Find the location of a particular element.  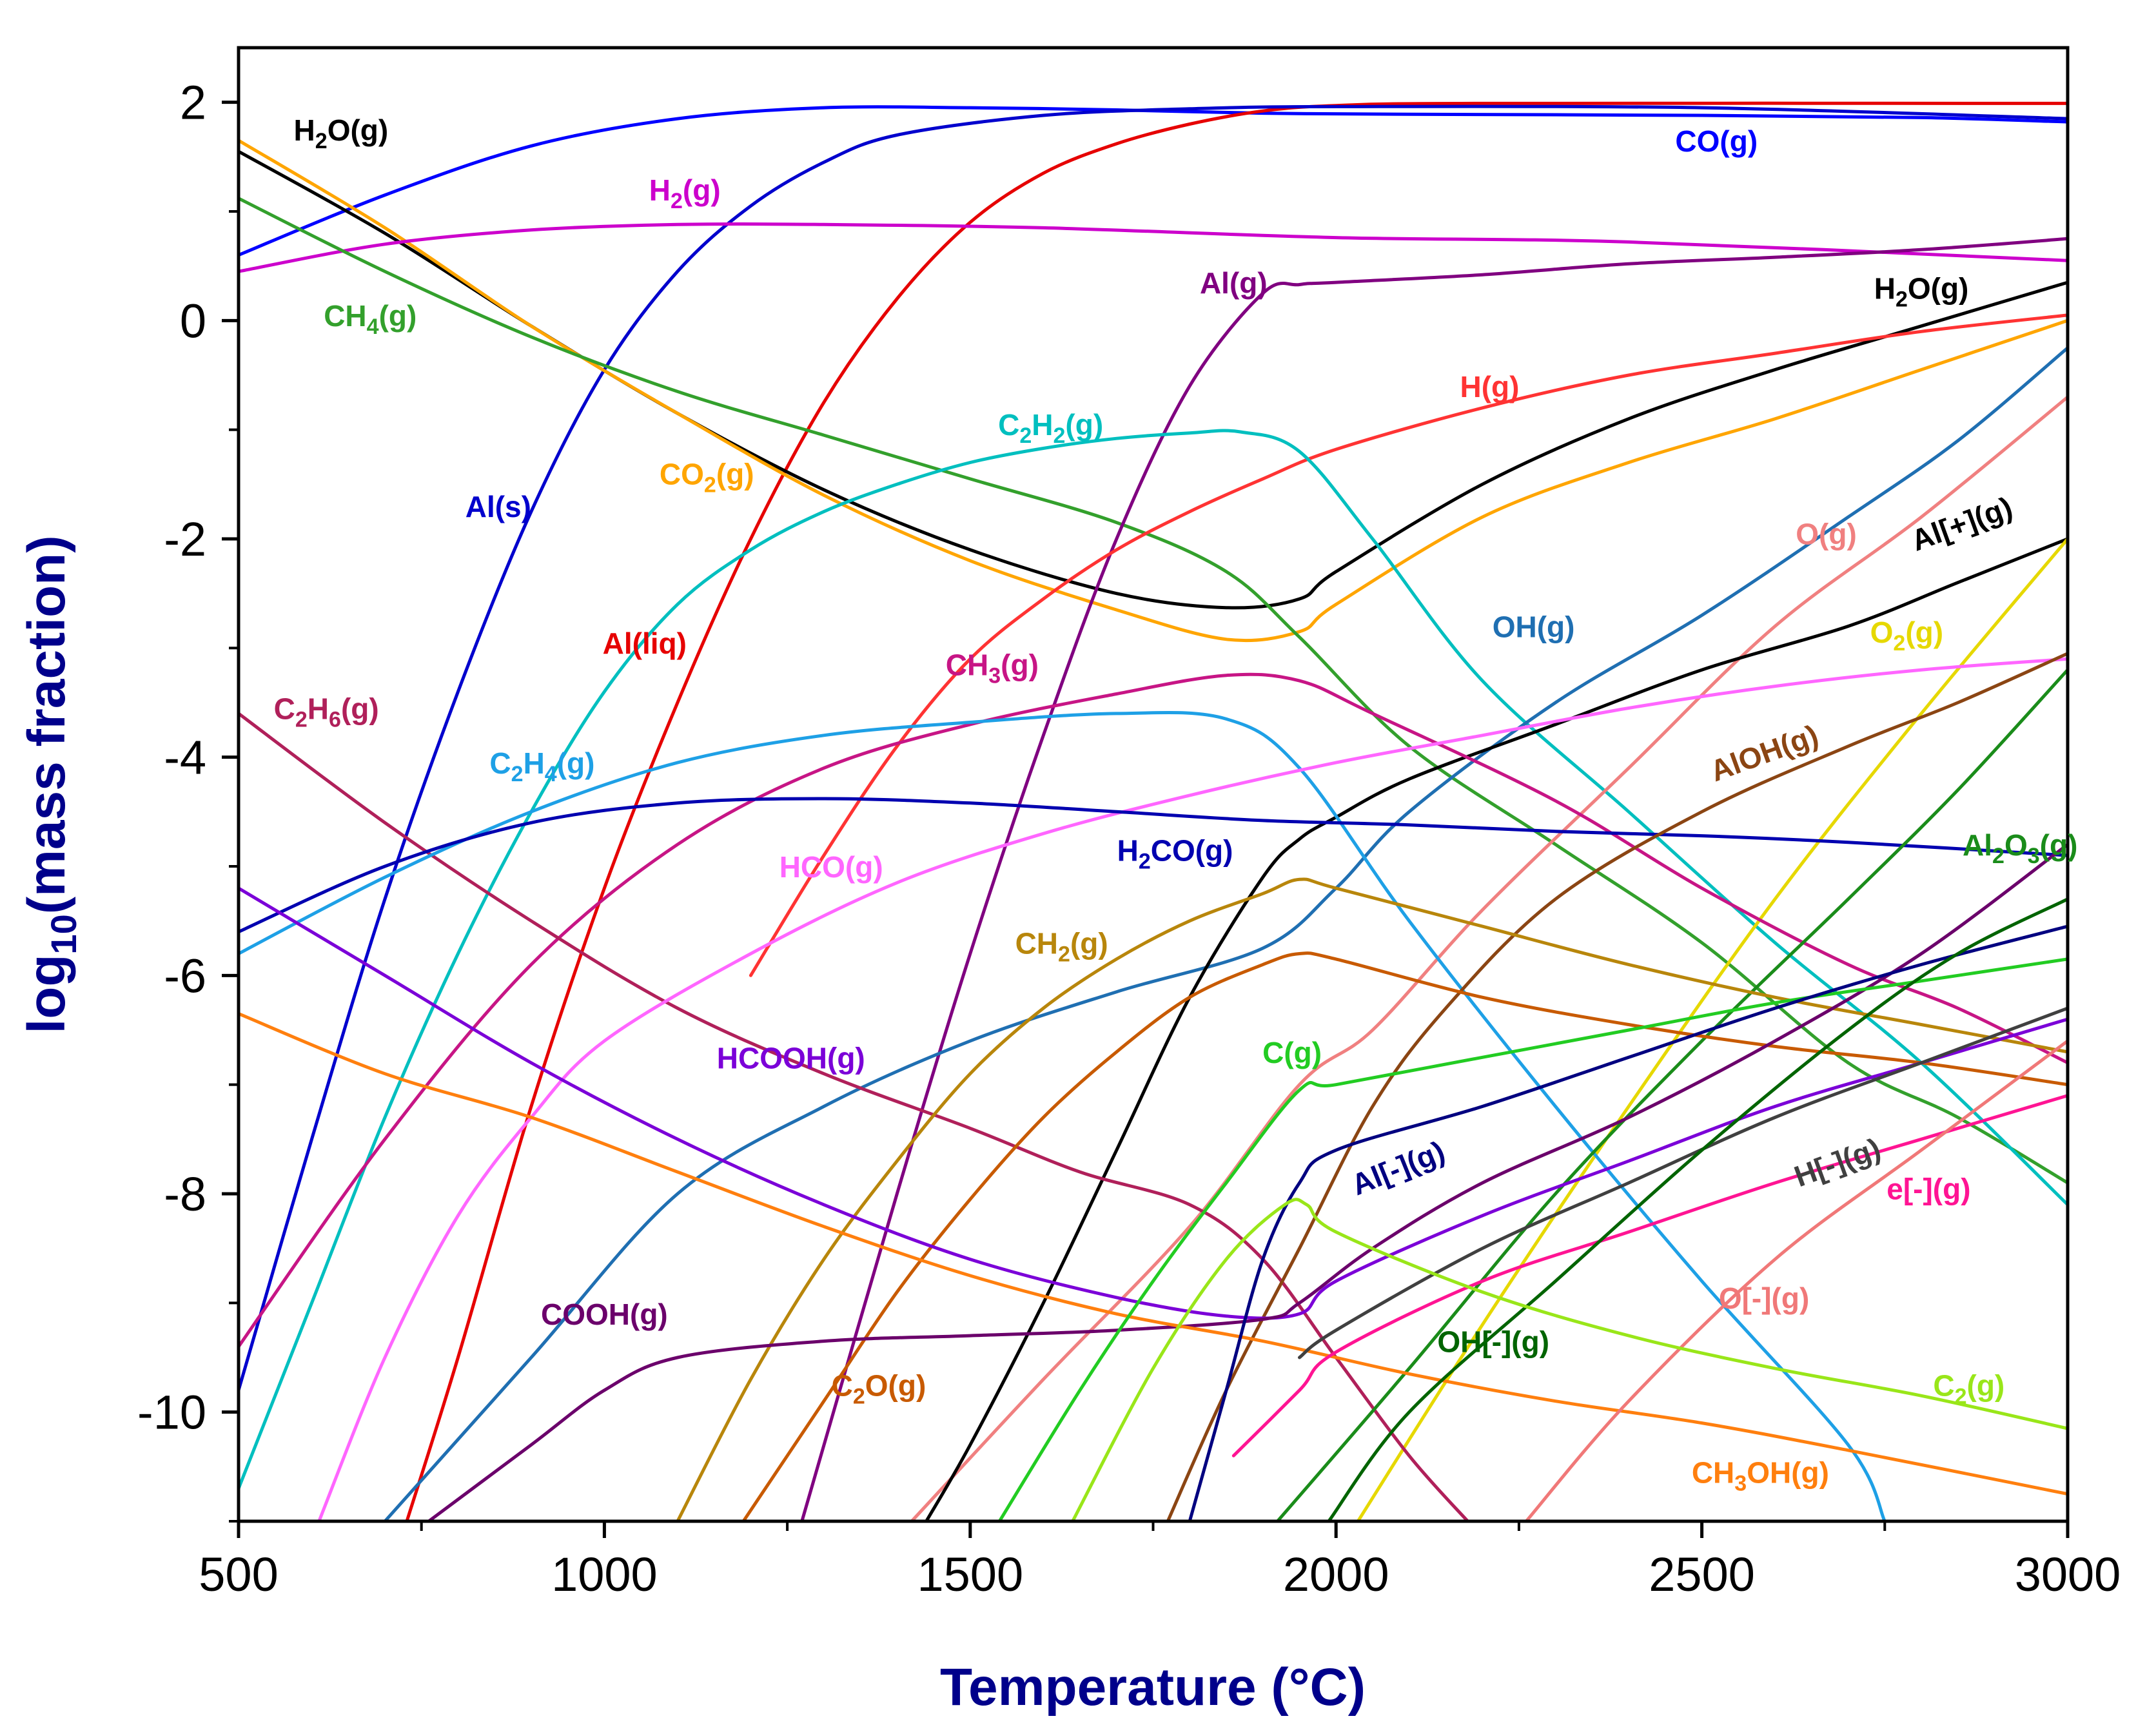

y-axis-title: log10(mass fraction) is located at coordinates (50, 784).